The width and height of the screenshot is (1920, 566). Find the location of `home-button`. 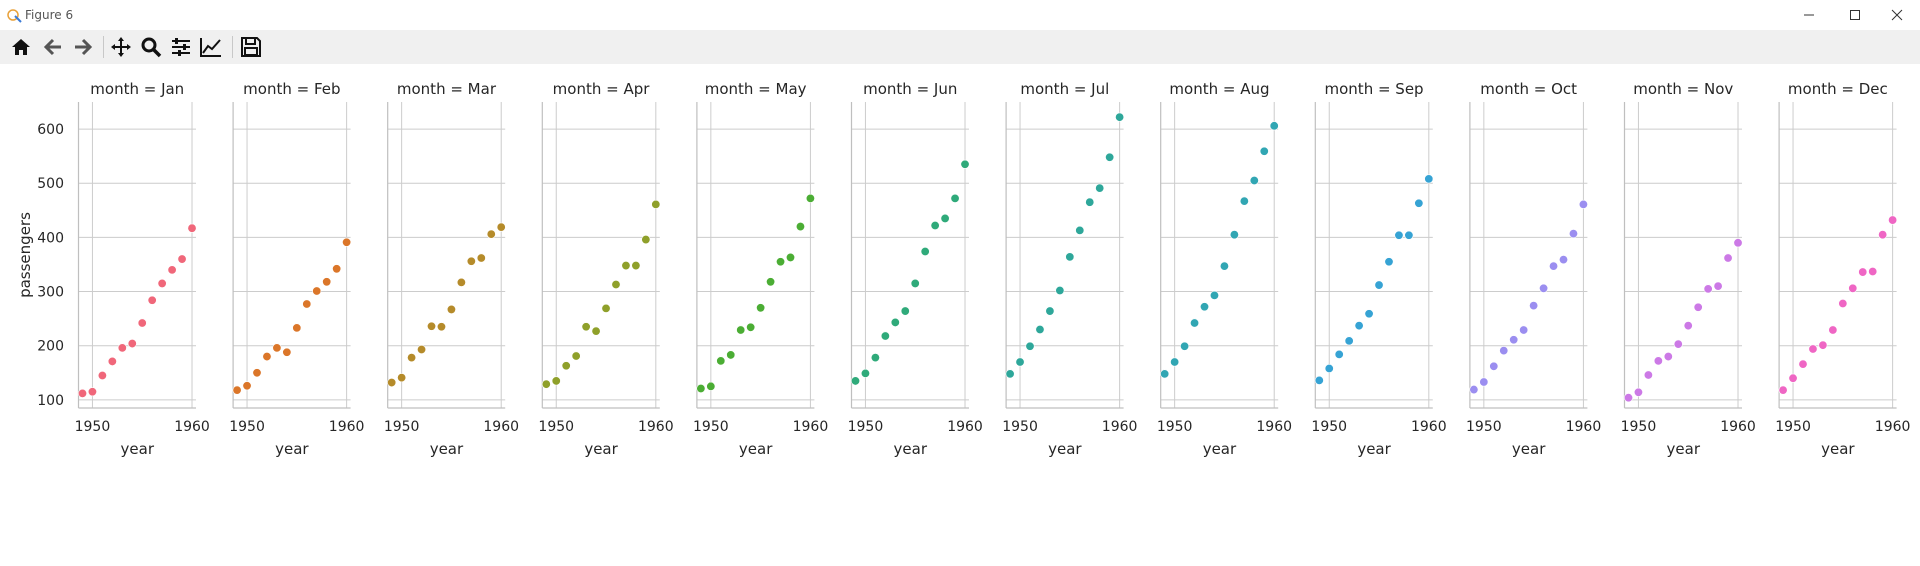

home-button is located at coordinates (21, 47).